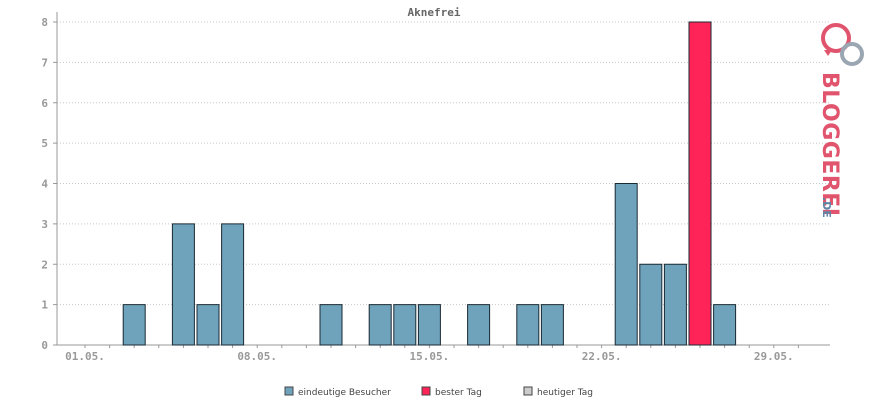  I want to click on brand-name: BLOGGEREI, so click(829, 144).